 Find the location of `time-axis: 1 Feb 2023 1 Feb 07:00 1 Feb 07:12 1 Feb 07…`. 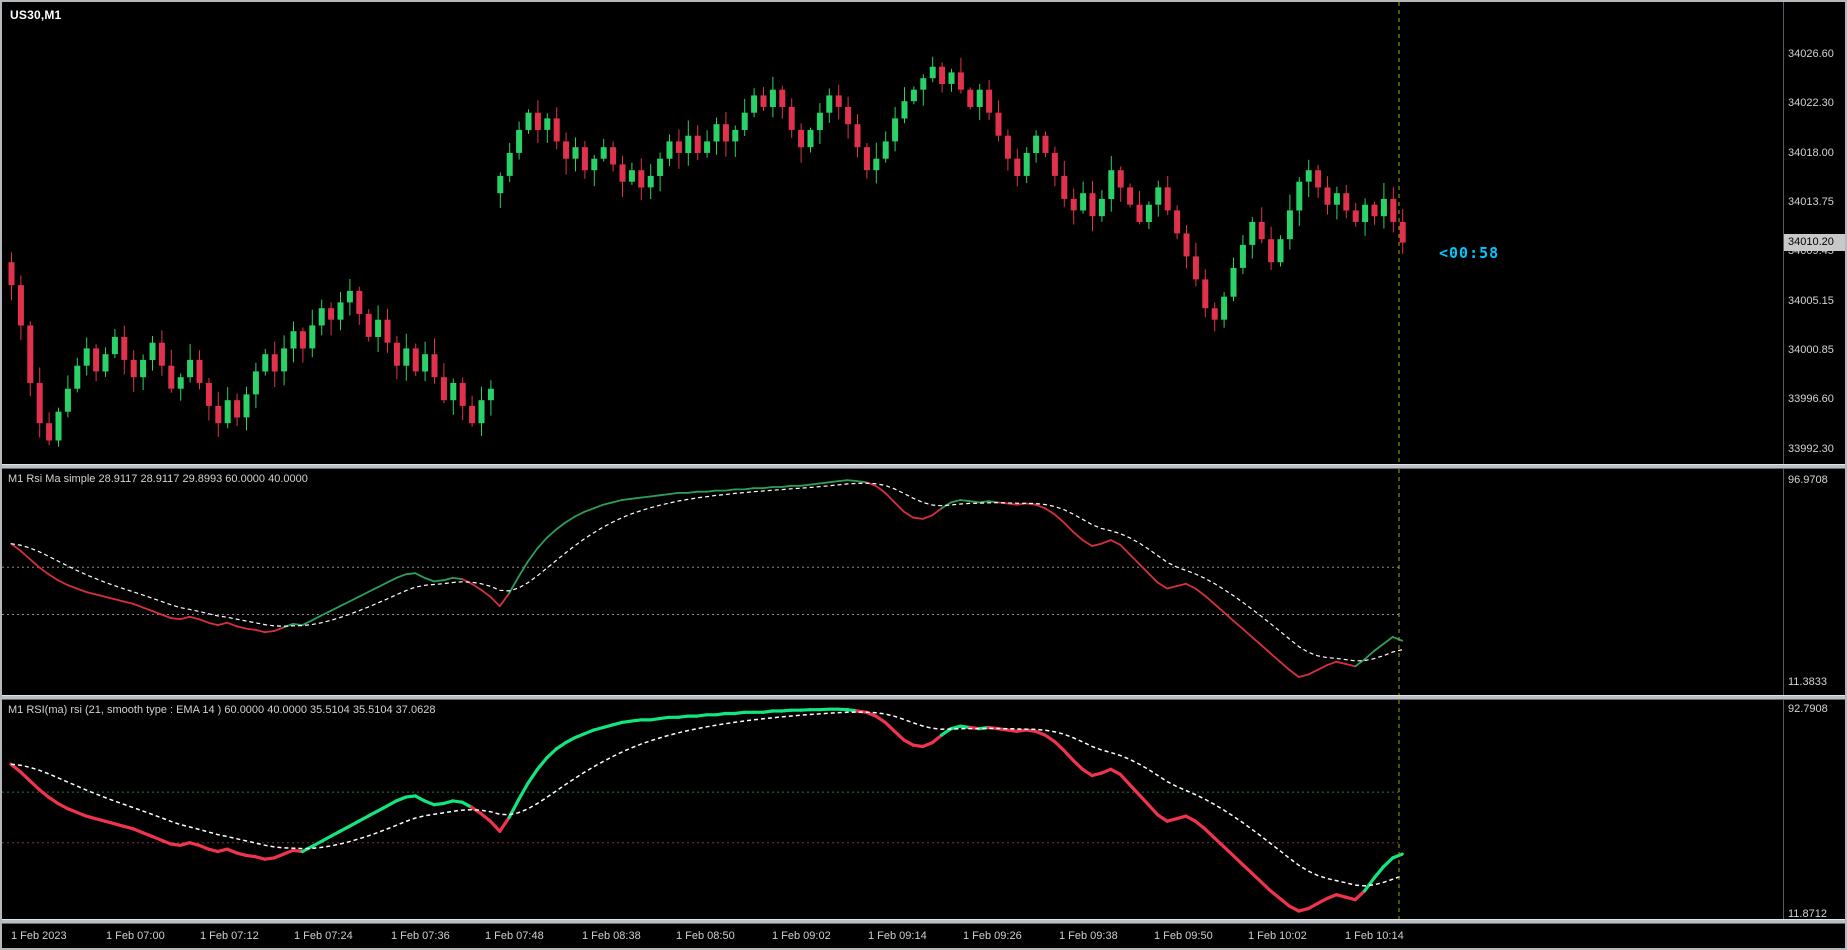

time-axis: 1 Feb 2023 1 Feb 07:00 1 Feb 07:12 1 Feb 07… is located at coordinates (923, 936).